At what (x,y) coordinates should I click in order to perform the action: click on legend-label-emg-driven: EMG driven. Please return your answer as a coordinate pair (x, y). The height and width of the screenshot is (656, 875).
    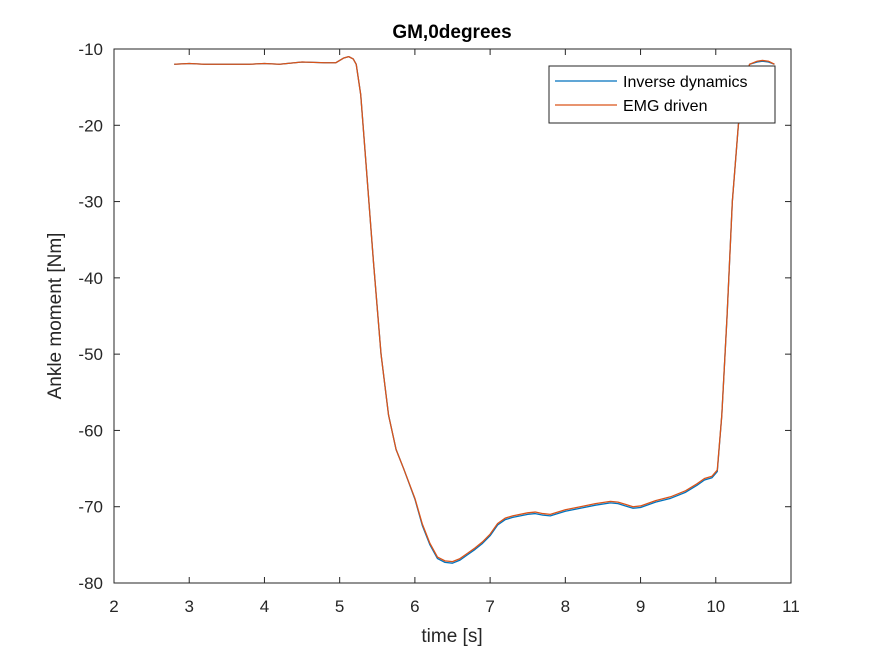
    Looking at the image, I should click on (665, 106).